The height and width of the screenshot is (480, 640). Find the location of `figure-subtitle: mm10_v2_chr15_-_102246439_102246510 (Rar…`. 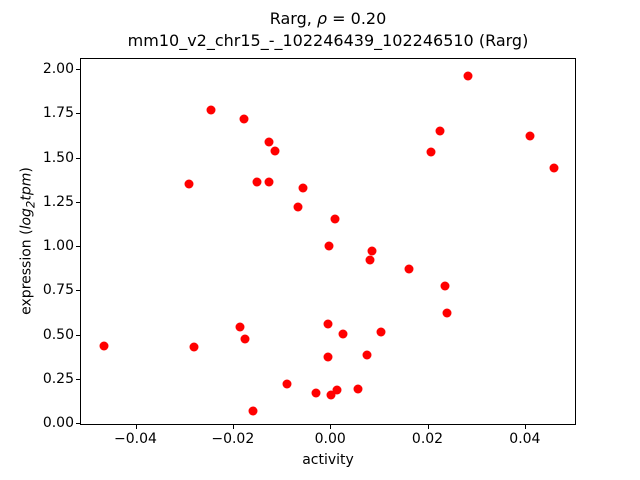

figure-subtitle: mm10_v2_chr15_-_102246439_102246510 (Rar… is located at coordinates (328, 40).